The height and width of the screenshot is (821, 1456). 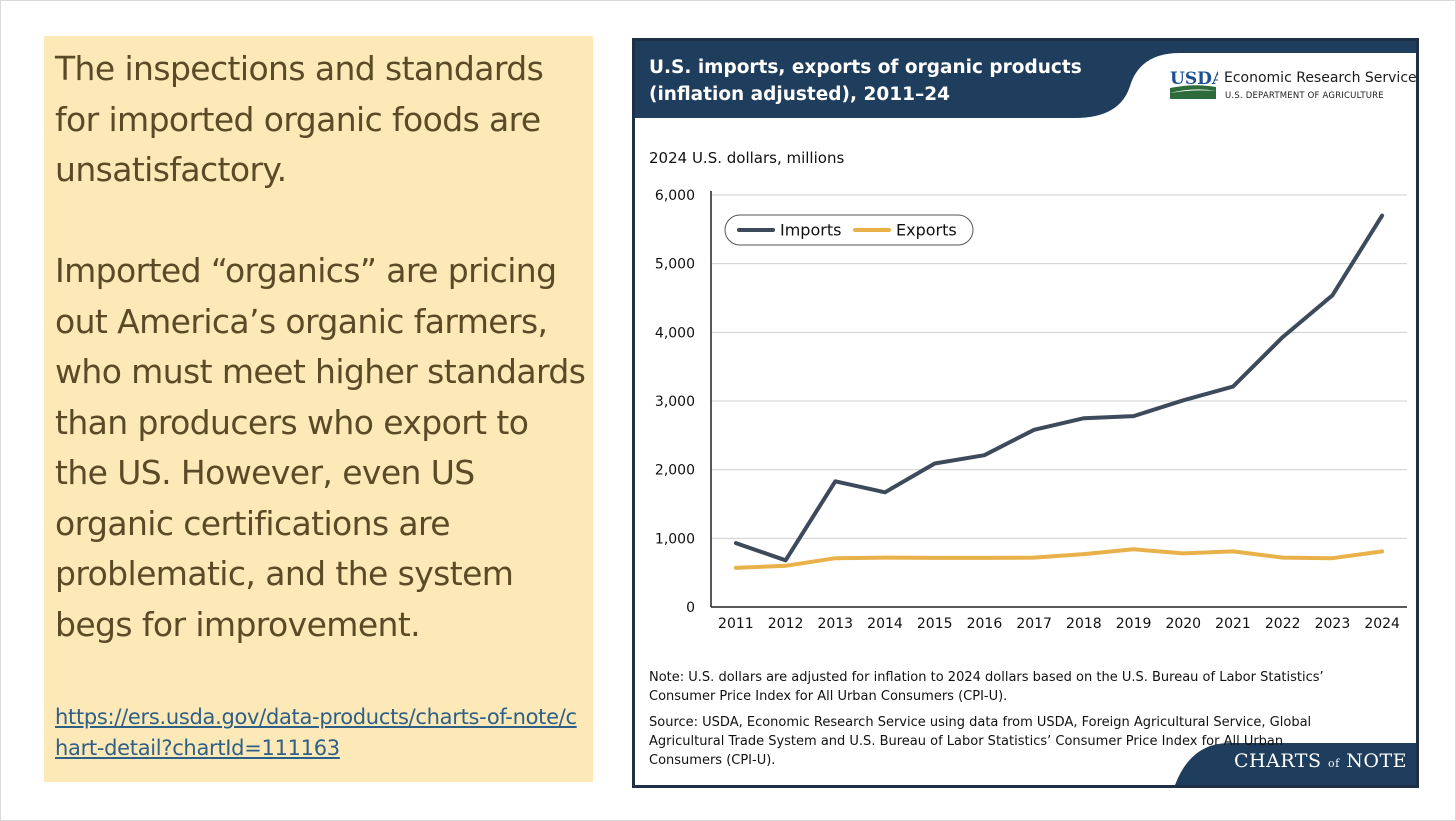 I want to click on x-tick-label: 2020, so click(x=1183, y=624).